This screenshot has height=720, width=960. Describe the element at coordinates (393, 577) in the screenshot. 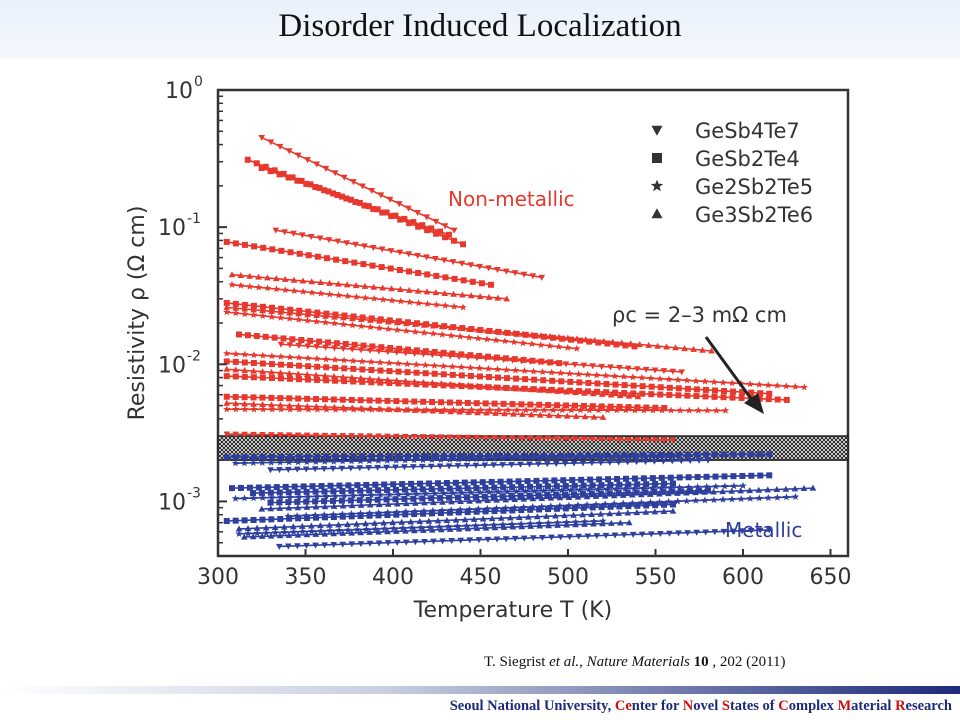

I see `x-tick-label: 400` at that location.